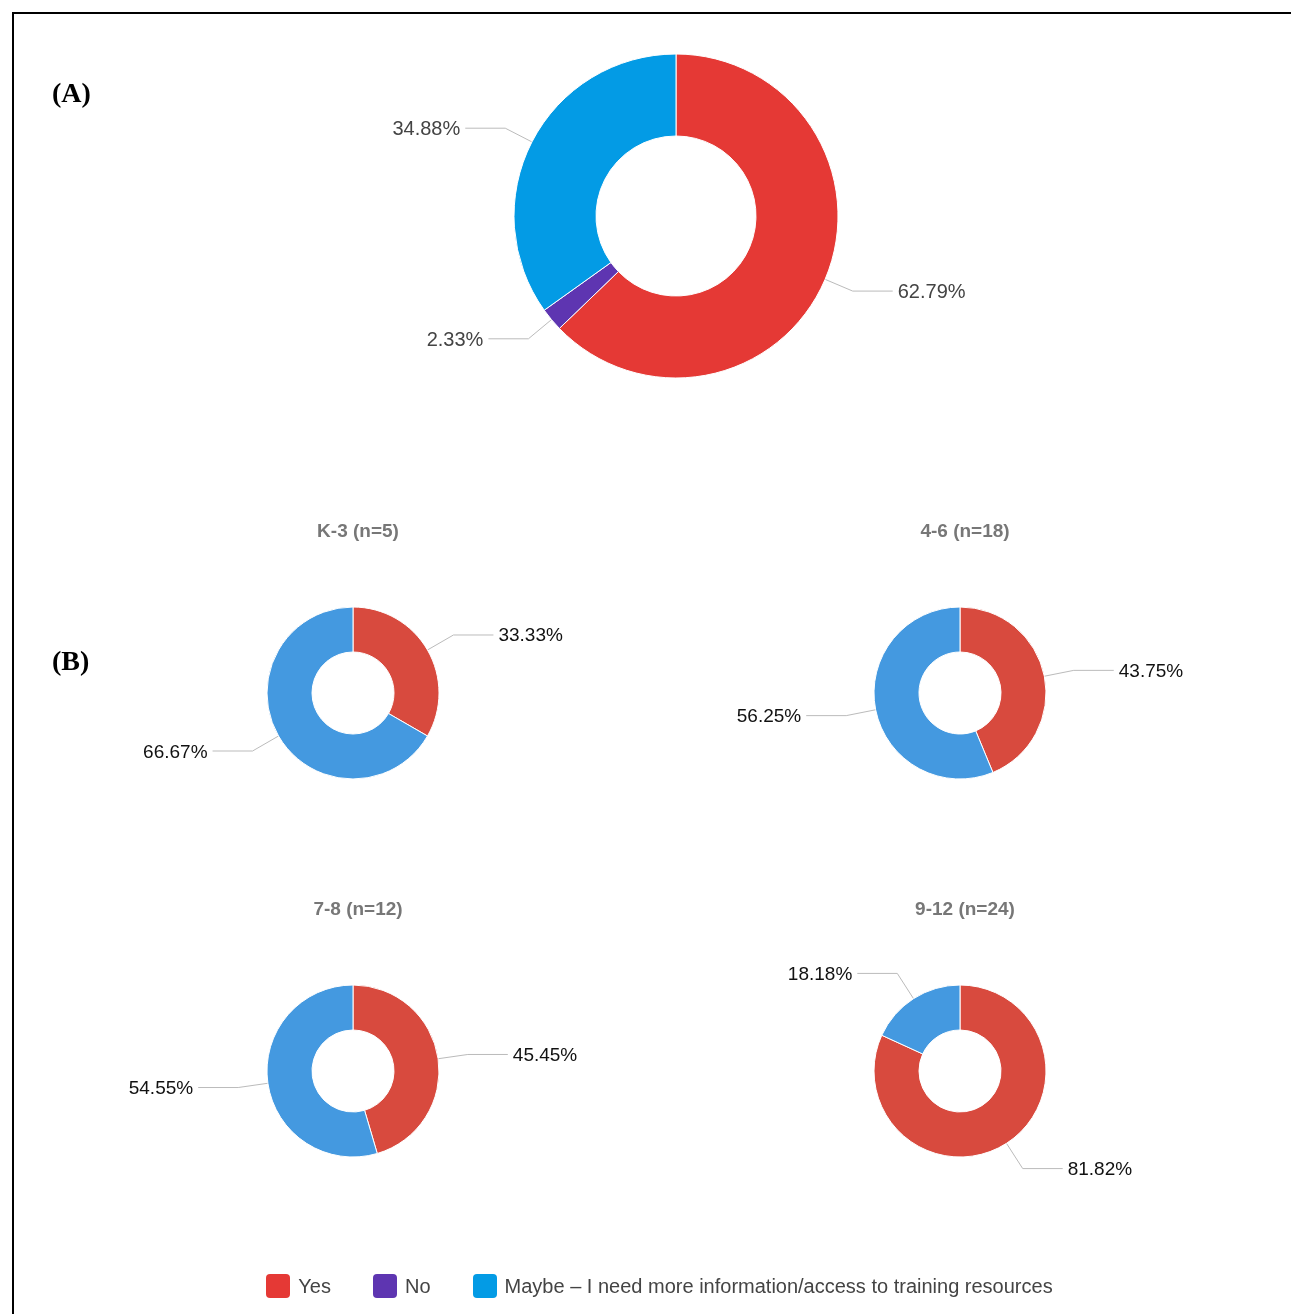  Describe the element at coordinates (820, 973) in the screenshot. I see `data-label: 18.18%` at that location.